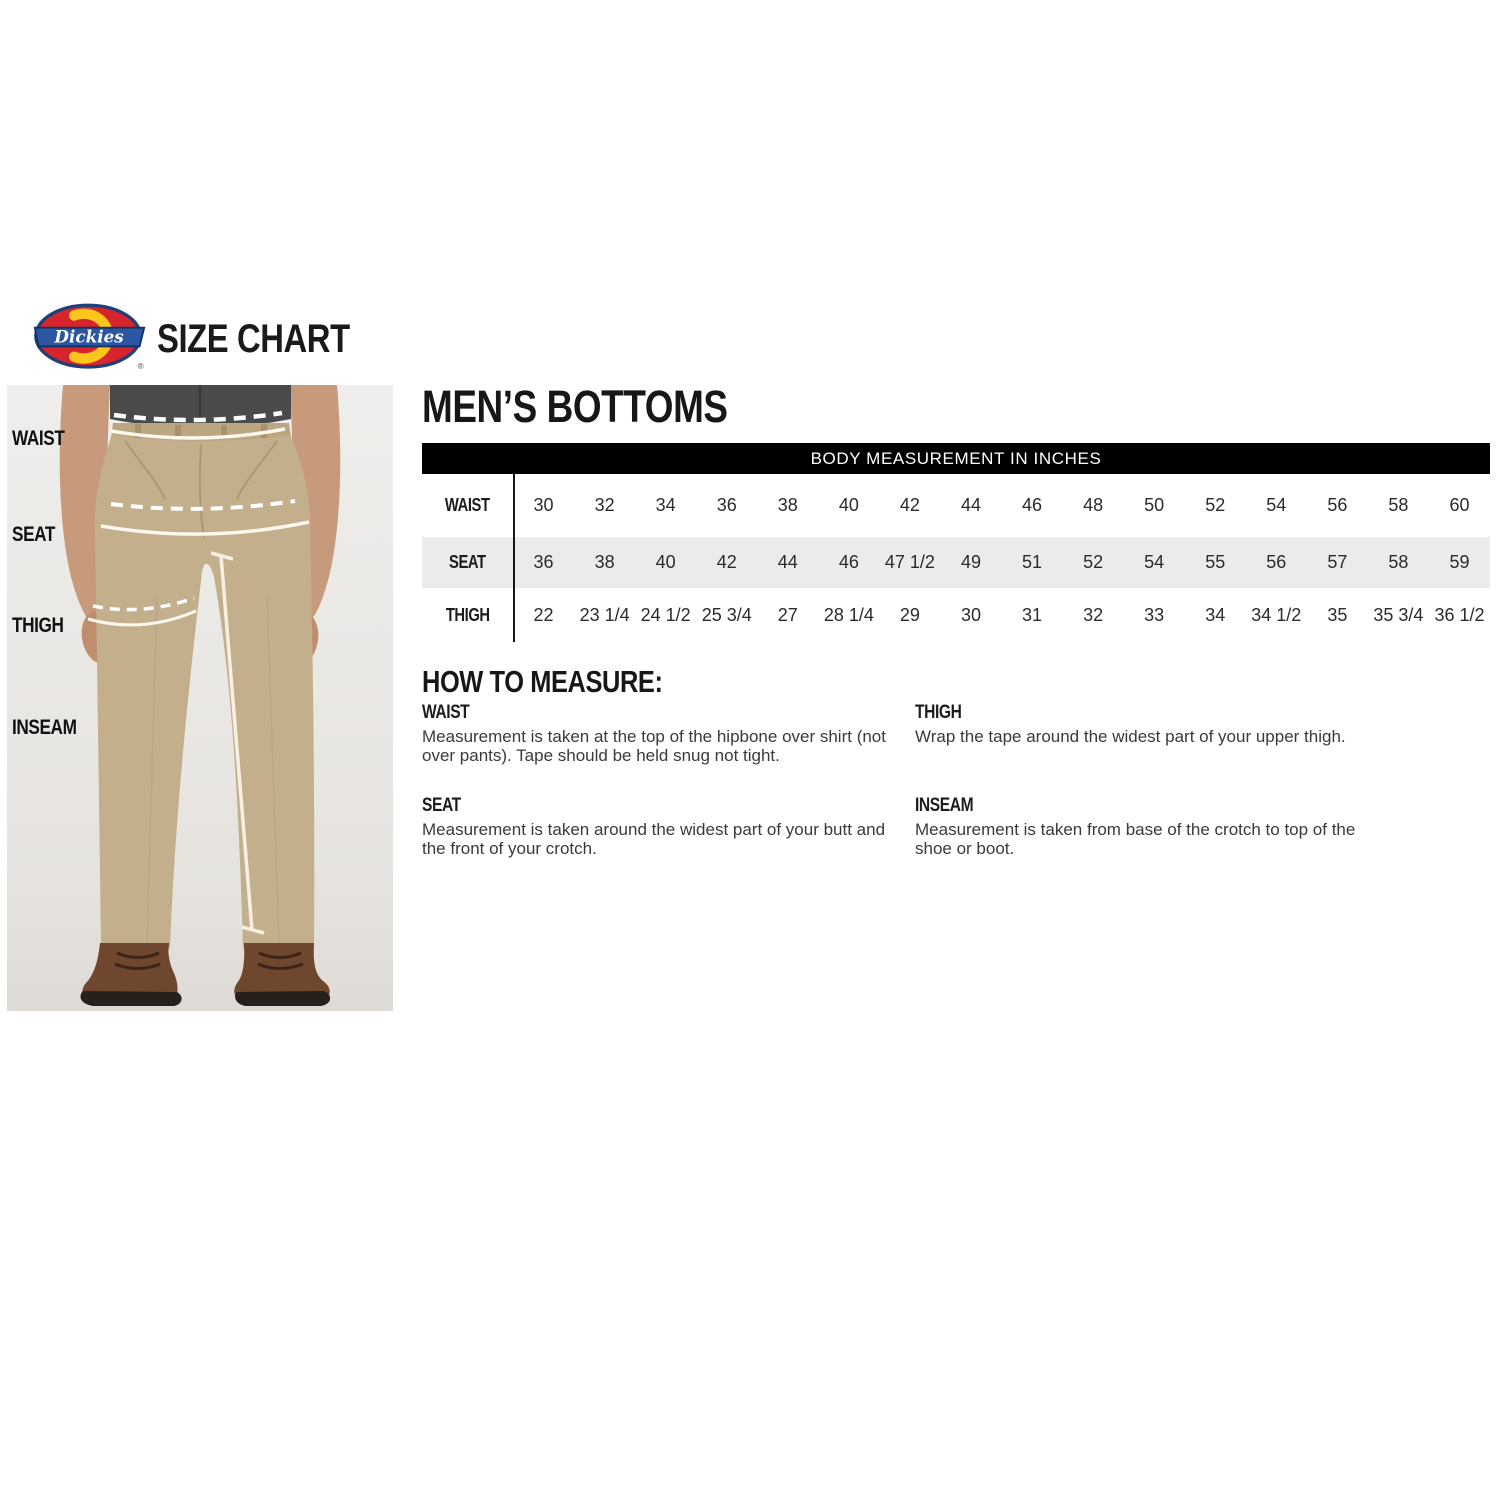 The width and height of the screenshot is (1500, 1500). I want to click on registered-mark: ®, so click(141, 366).